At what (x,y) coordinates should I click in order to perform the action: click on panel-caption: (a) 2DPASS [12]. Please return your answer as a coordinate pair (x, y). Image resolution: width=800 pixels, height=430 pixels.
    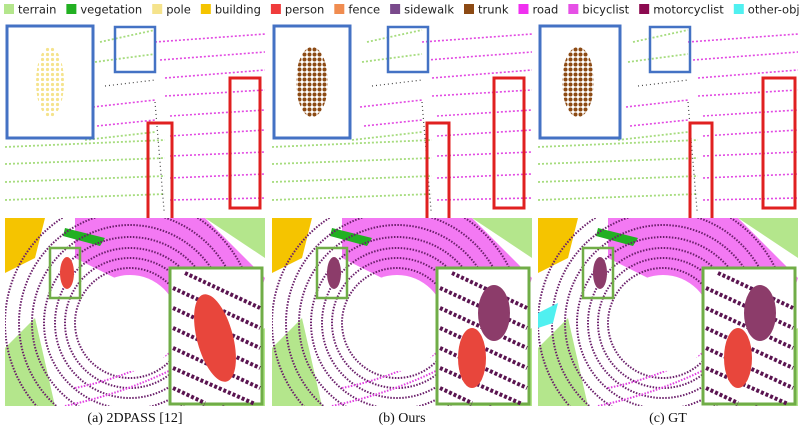
    Looking at the image, I should click on (134, 418).